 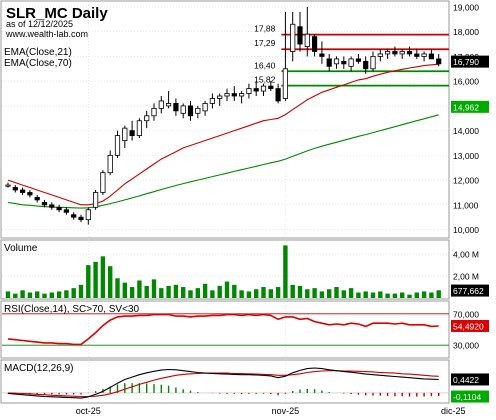 I want to click on rsi-title: RSI(Close,14), SC>70, SV<30, so click(x=72, y=309).